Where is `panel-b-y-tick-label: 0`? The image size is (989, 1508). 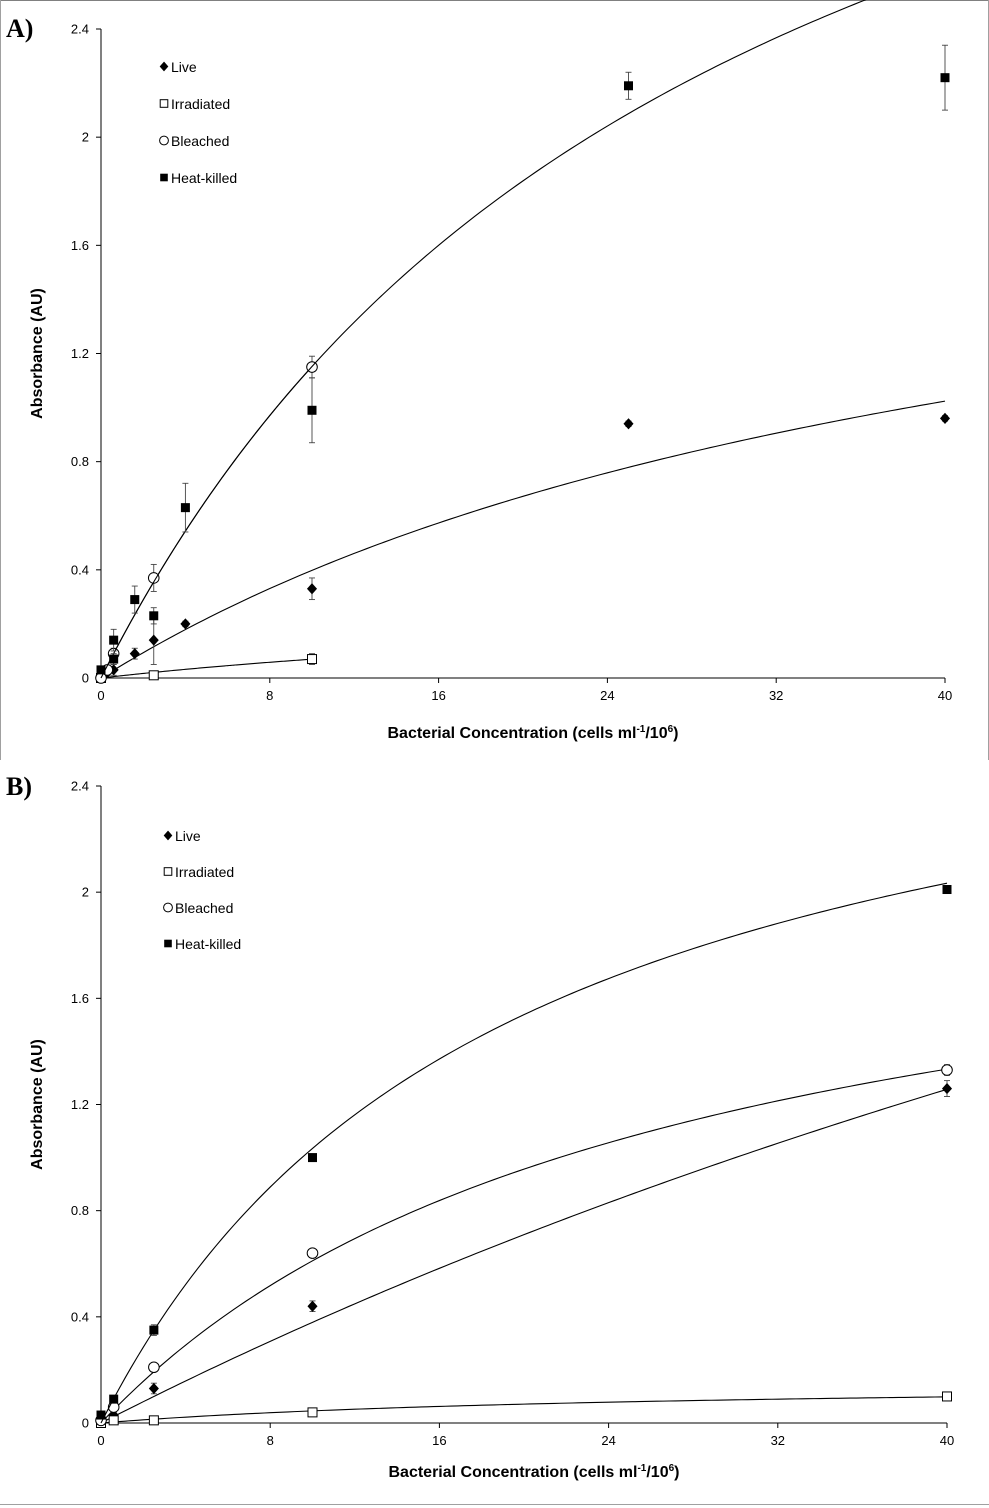
panel-b-y-tick-label: 0 is located at coordinates (85, 1423).